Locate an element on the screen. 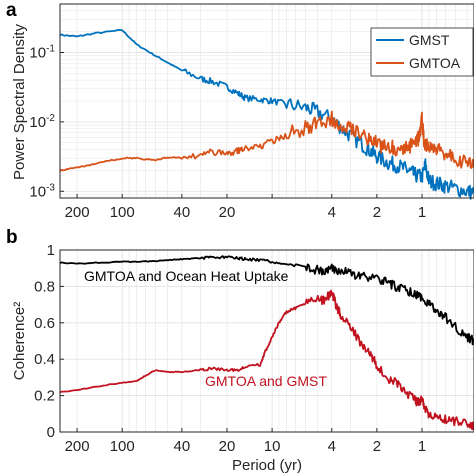 This screenshot has height=474, width=474. series-line-gmtoa is located at coordinates (266, 141).